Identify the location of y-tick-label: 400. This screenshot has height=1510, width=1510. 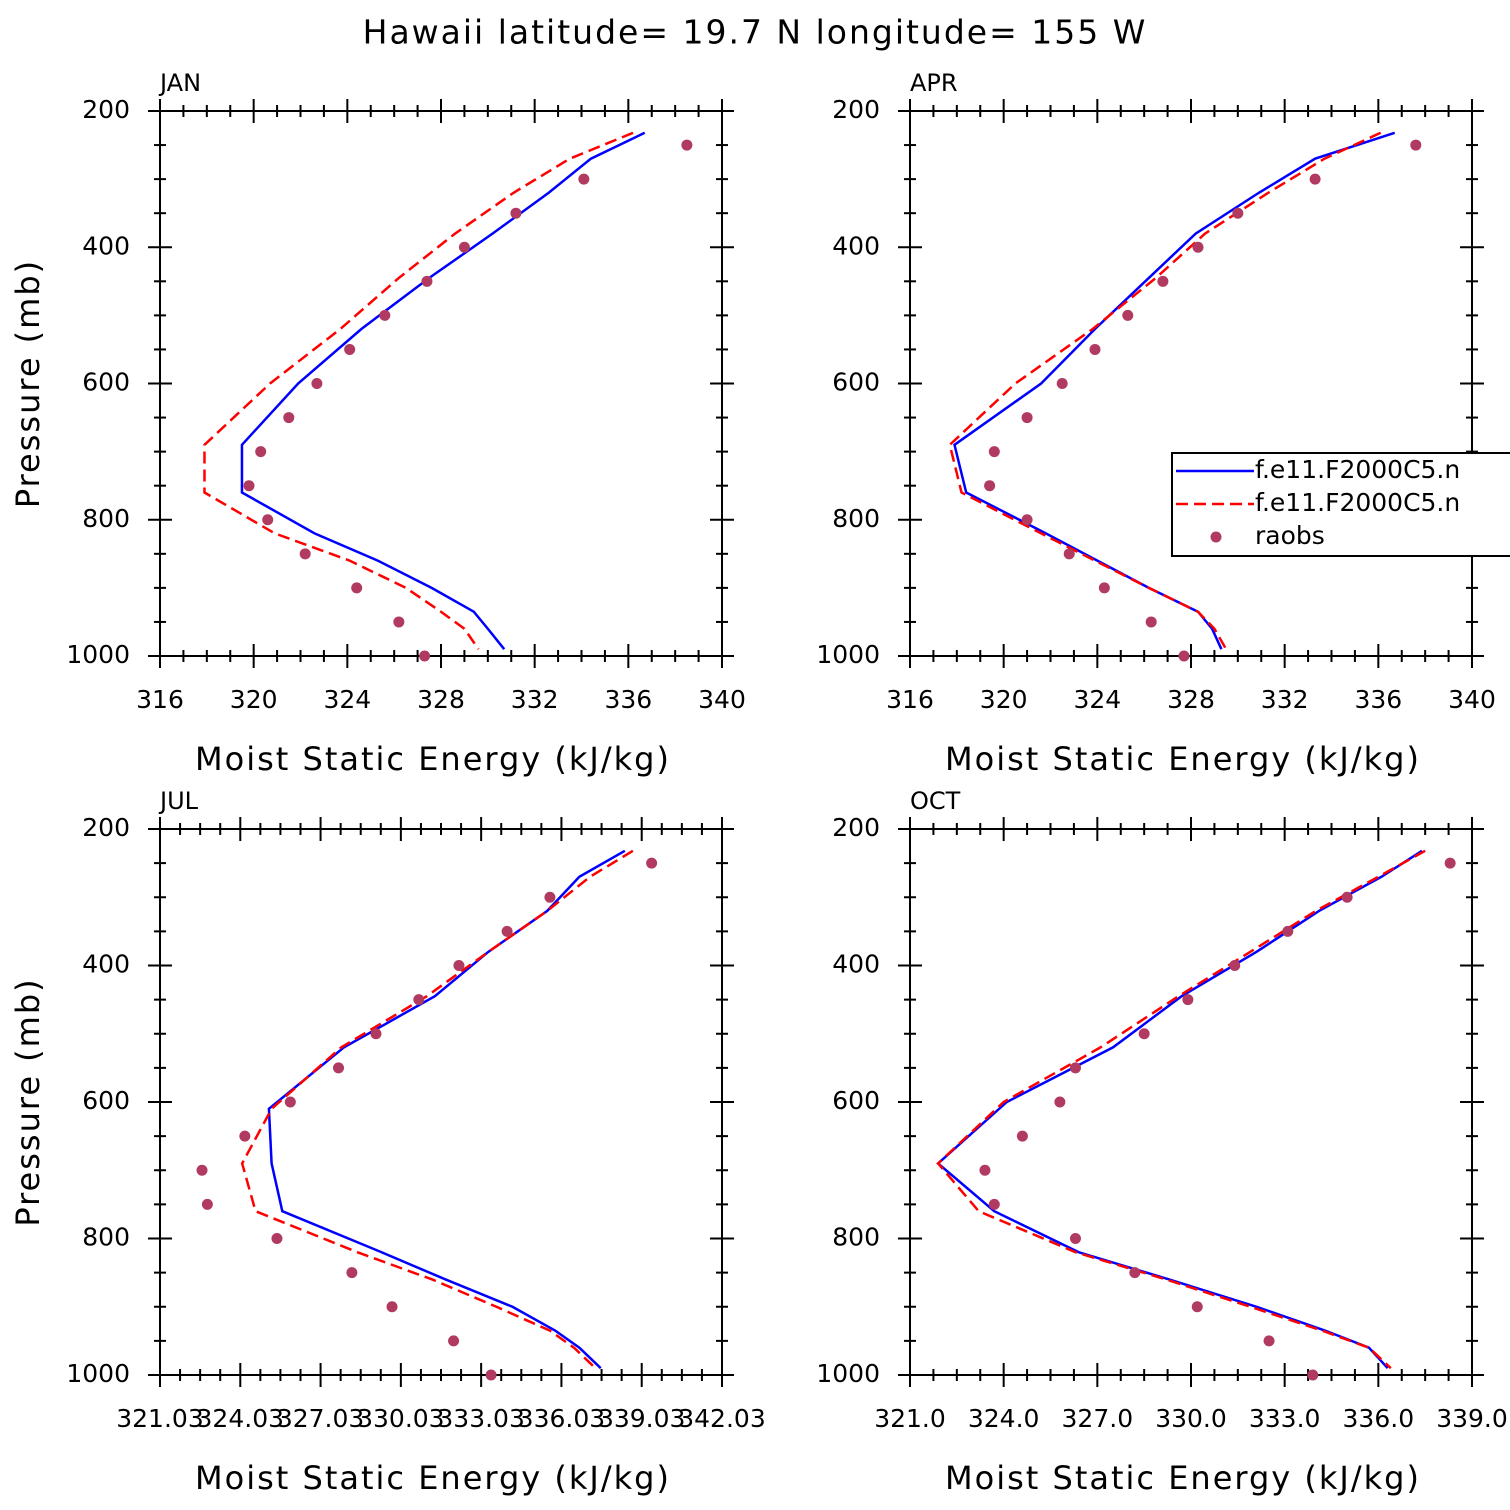
(106, 964).